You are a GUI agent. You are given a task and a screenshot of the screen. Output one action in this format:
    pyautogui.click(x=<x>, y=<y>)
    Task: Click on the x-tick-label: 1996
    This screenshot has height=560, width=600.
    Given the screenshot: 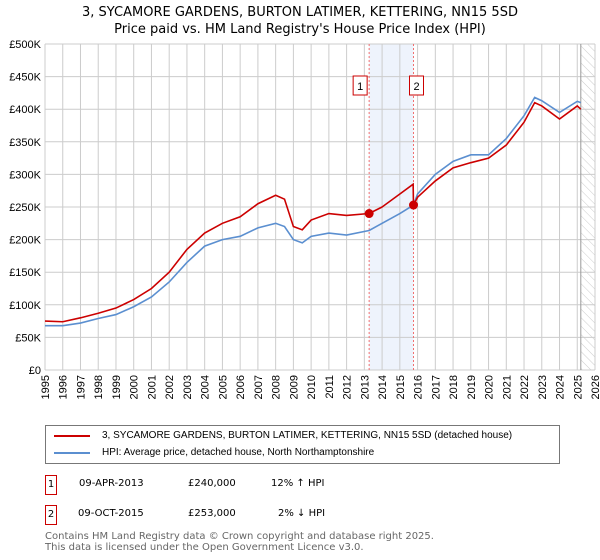 What is the action you would take?
    pyautogui.click(x=64, y=387)
    